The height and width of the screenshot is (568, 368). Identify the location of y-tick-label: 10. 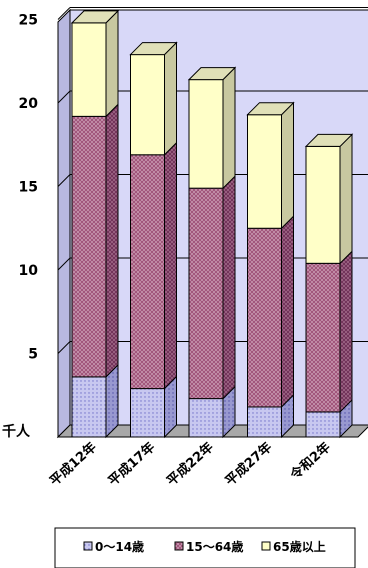
(29, 271).